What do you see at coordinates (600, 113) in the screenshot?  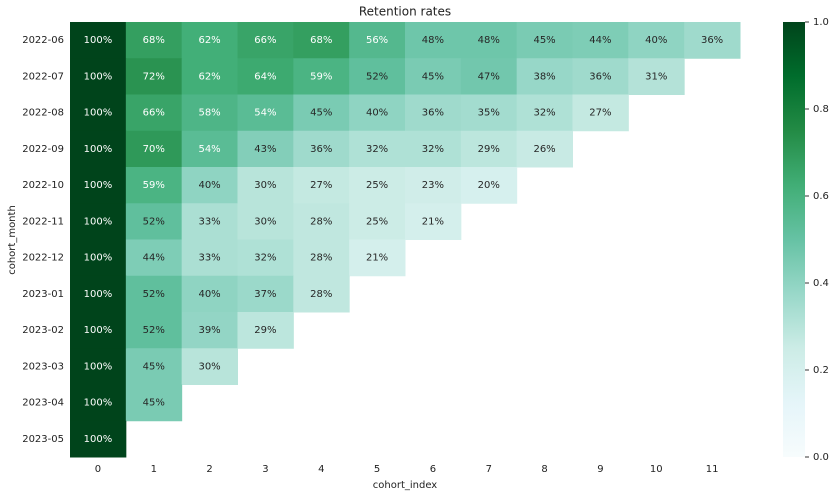 I see `cell-label: 27%` at bounding box center [600, 113].